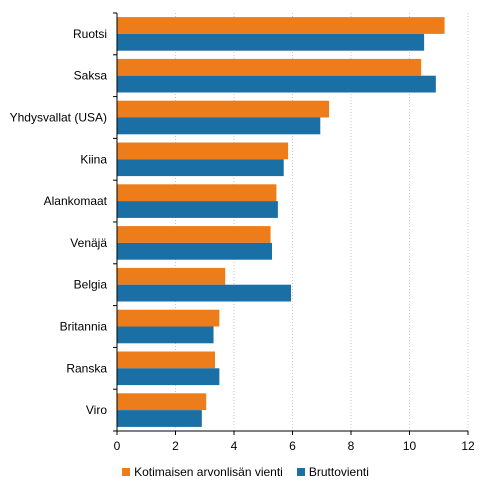 The height and width of the screenshot is (491, 491). Describe the element at coordinates (292, 446) in the screenshot. I see `x-tick-label: 6` at that location.